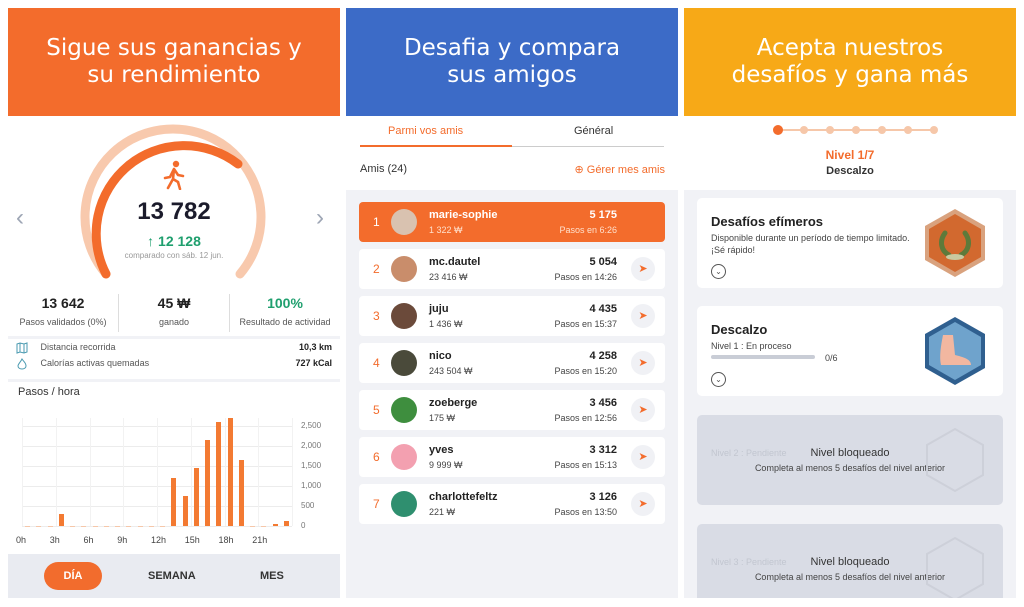  I want to click on card2-progress-bar, so click(763, 357).